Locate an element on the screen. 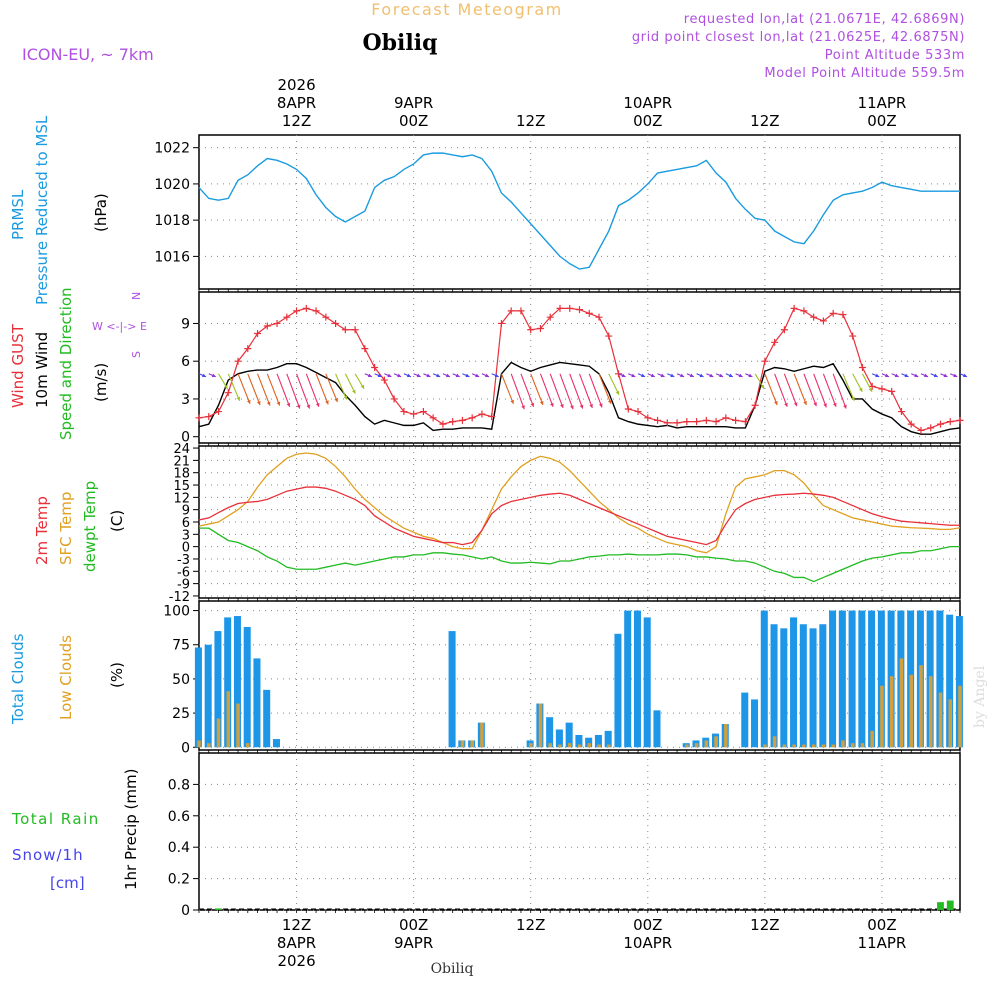 The image size is (1000, 1000). pressure-ytick-label: 1022 is located at coordinates (172, 149).